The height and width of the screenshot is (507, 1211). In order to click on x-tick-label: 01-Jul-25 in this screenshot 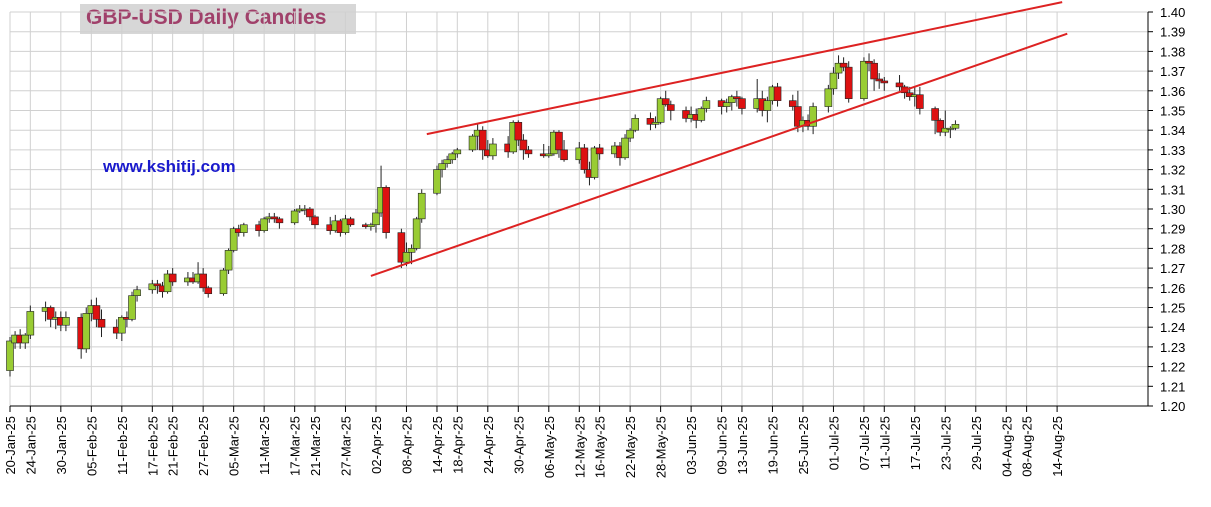, I will do `click(833, 443)`.